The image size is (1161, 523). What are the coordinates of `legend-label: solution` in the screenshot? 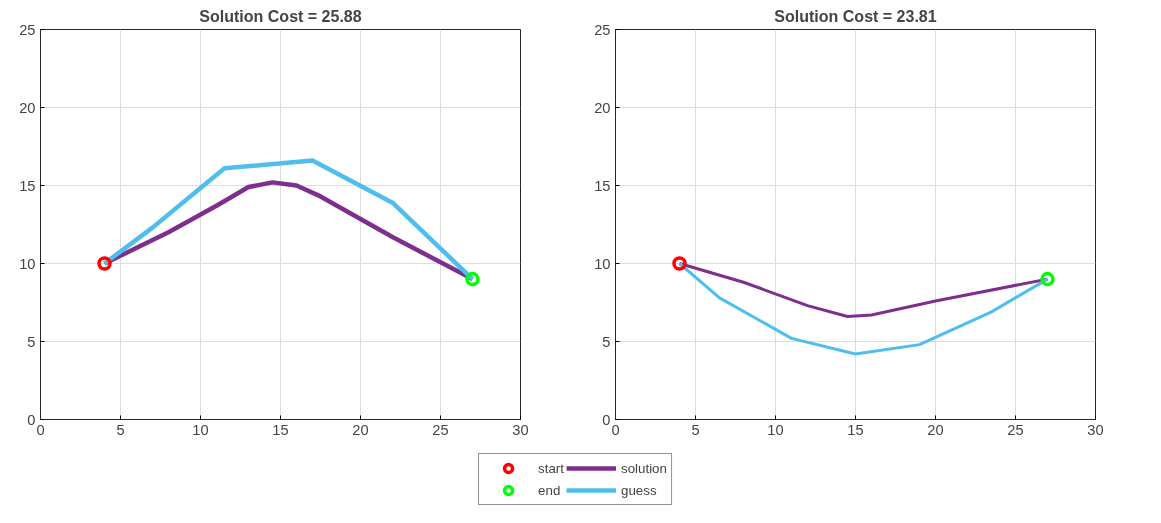 It's located at (643, 468).